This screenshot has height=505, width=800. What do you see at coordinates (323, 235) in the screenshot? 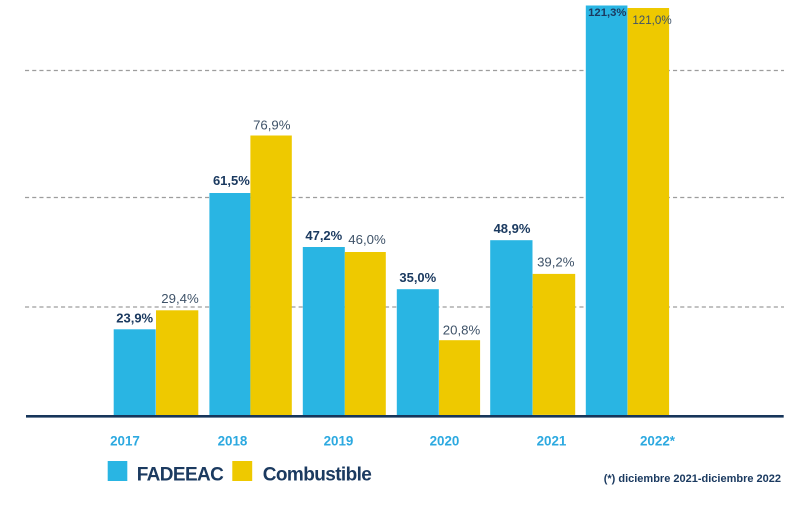
I see `svg-text: 47,2%` at bounding box center [323, 235].